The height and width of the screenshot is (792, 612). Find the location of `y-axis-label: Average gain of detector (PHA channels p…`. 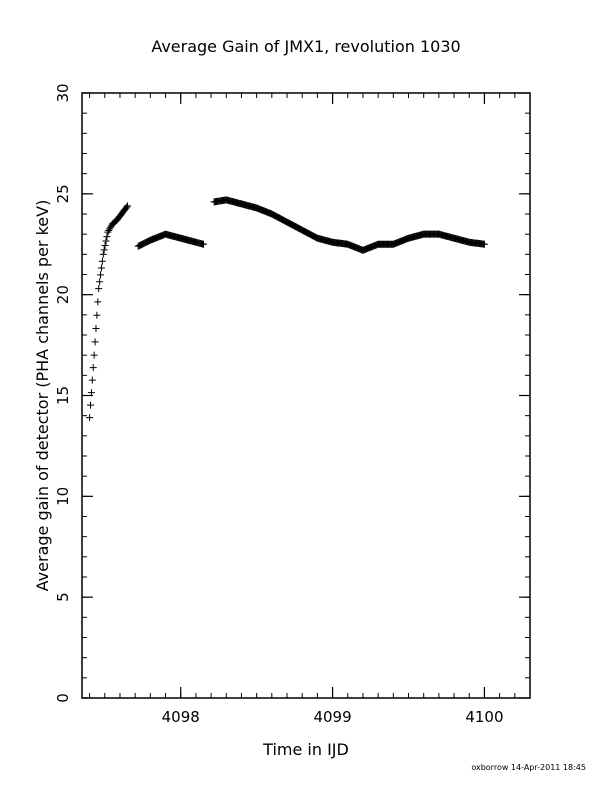

y-axis-label: Average gain of detector (PHA channels p… is located at coordinates (42, 396).